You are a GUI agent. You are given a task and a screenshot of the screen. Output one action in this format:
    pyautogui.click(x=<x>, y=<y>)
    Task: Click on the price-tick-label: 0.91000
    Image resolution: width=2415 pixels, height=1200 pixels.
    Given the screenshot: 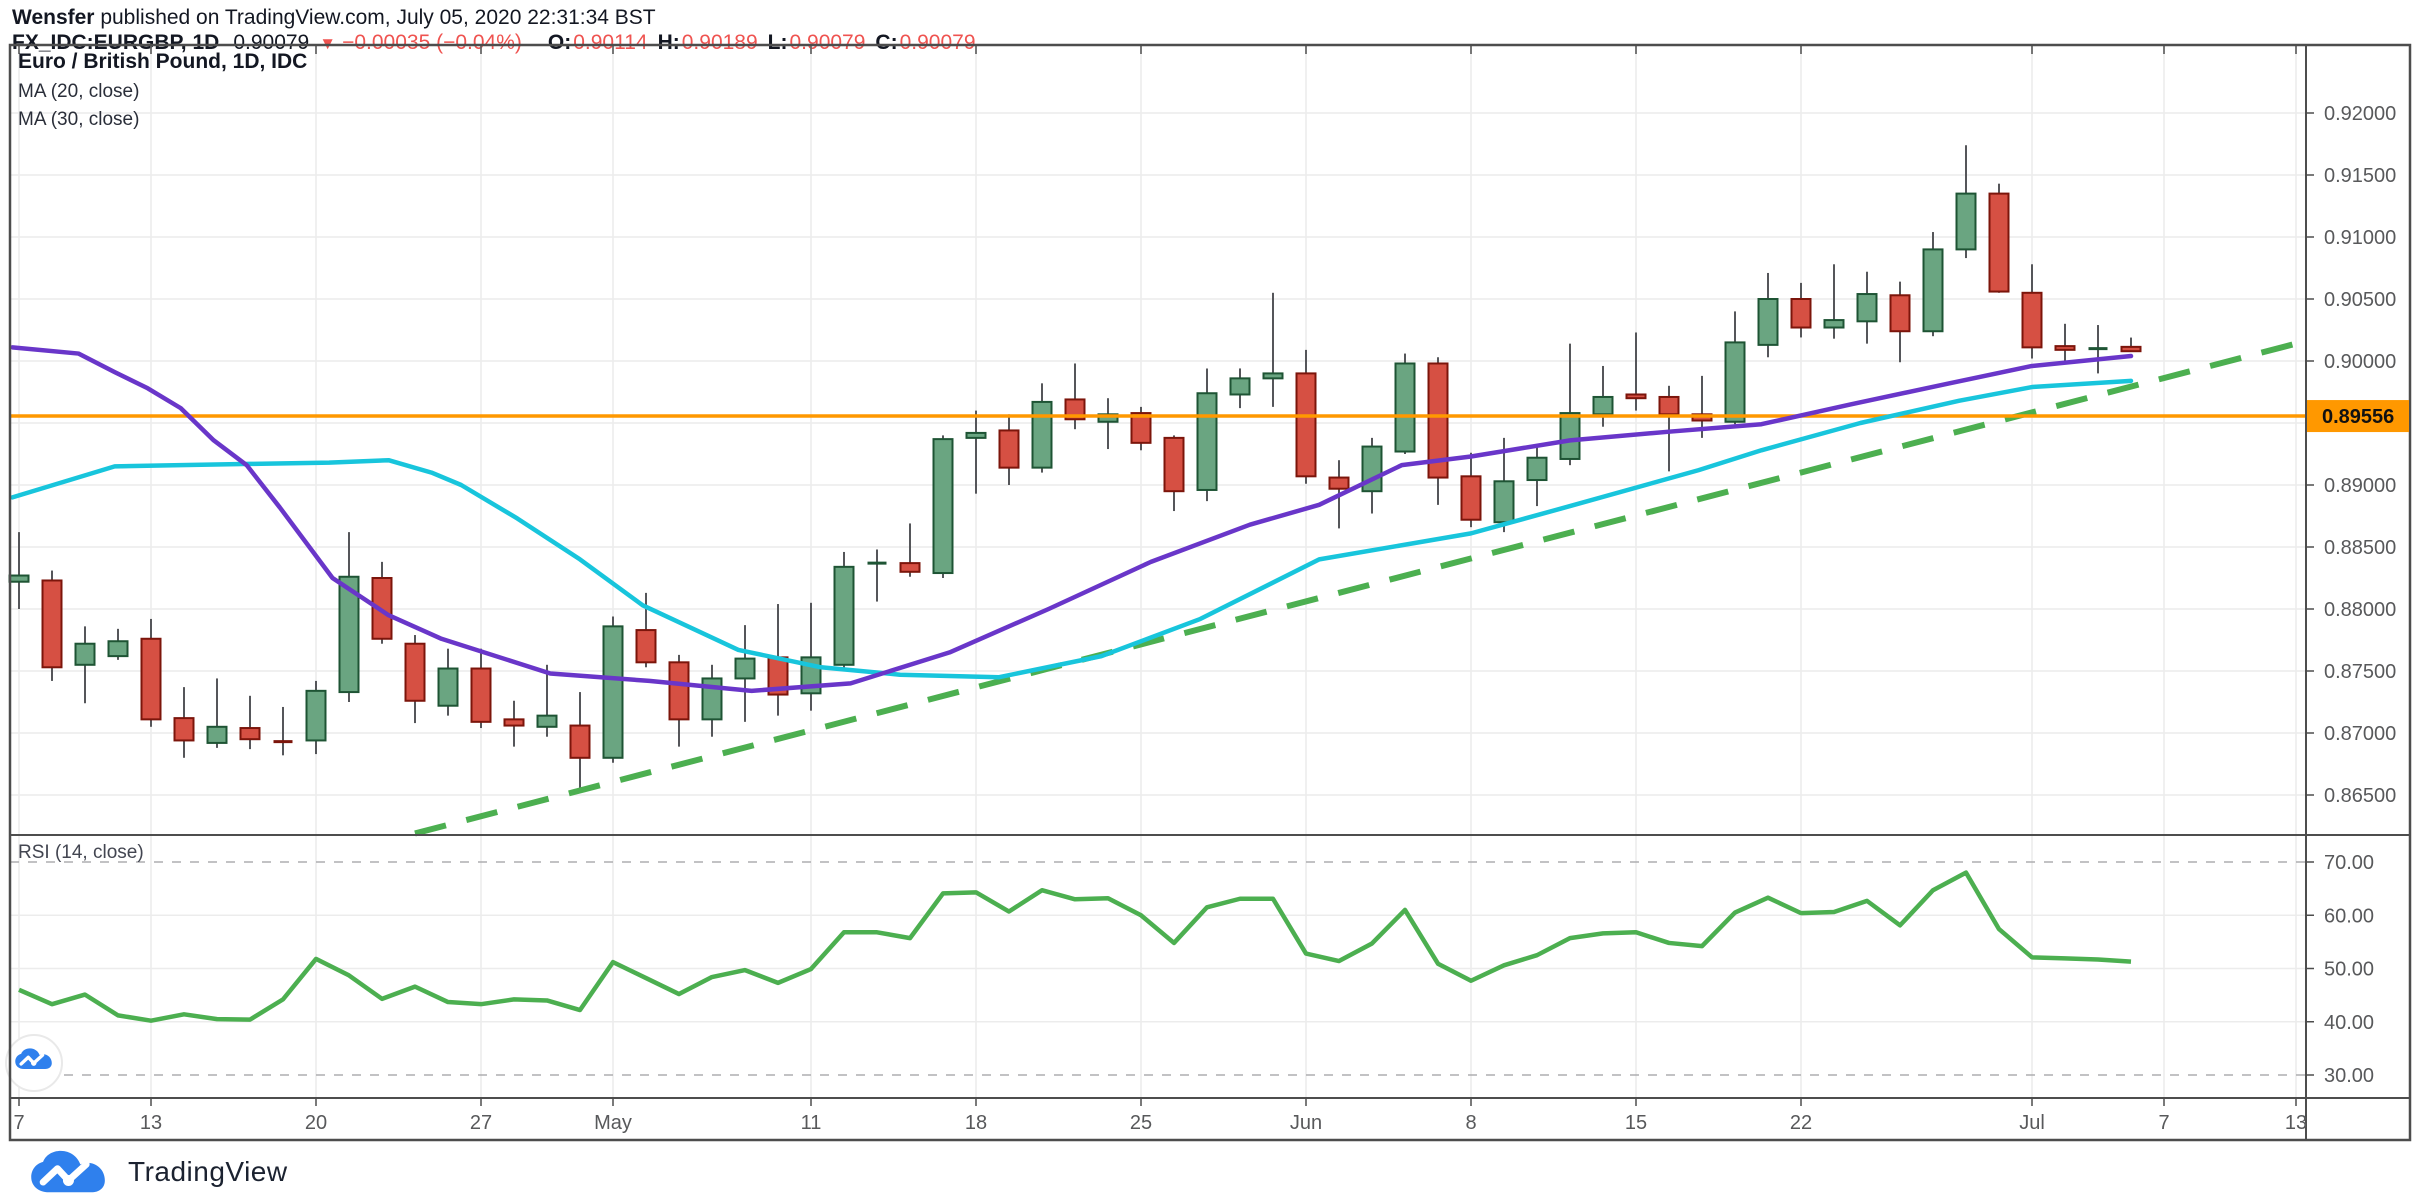 What is the action you would take?
    pyautogui.click(x=2360, y=238)
    